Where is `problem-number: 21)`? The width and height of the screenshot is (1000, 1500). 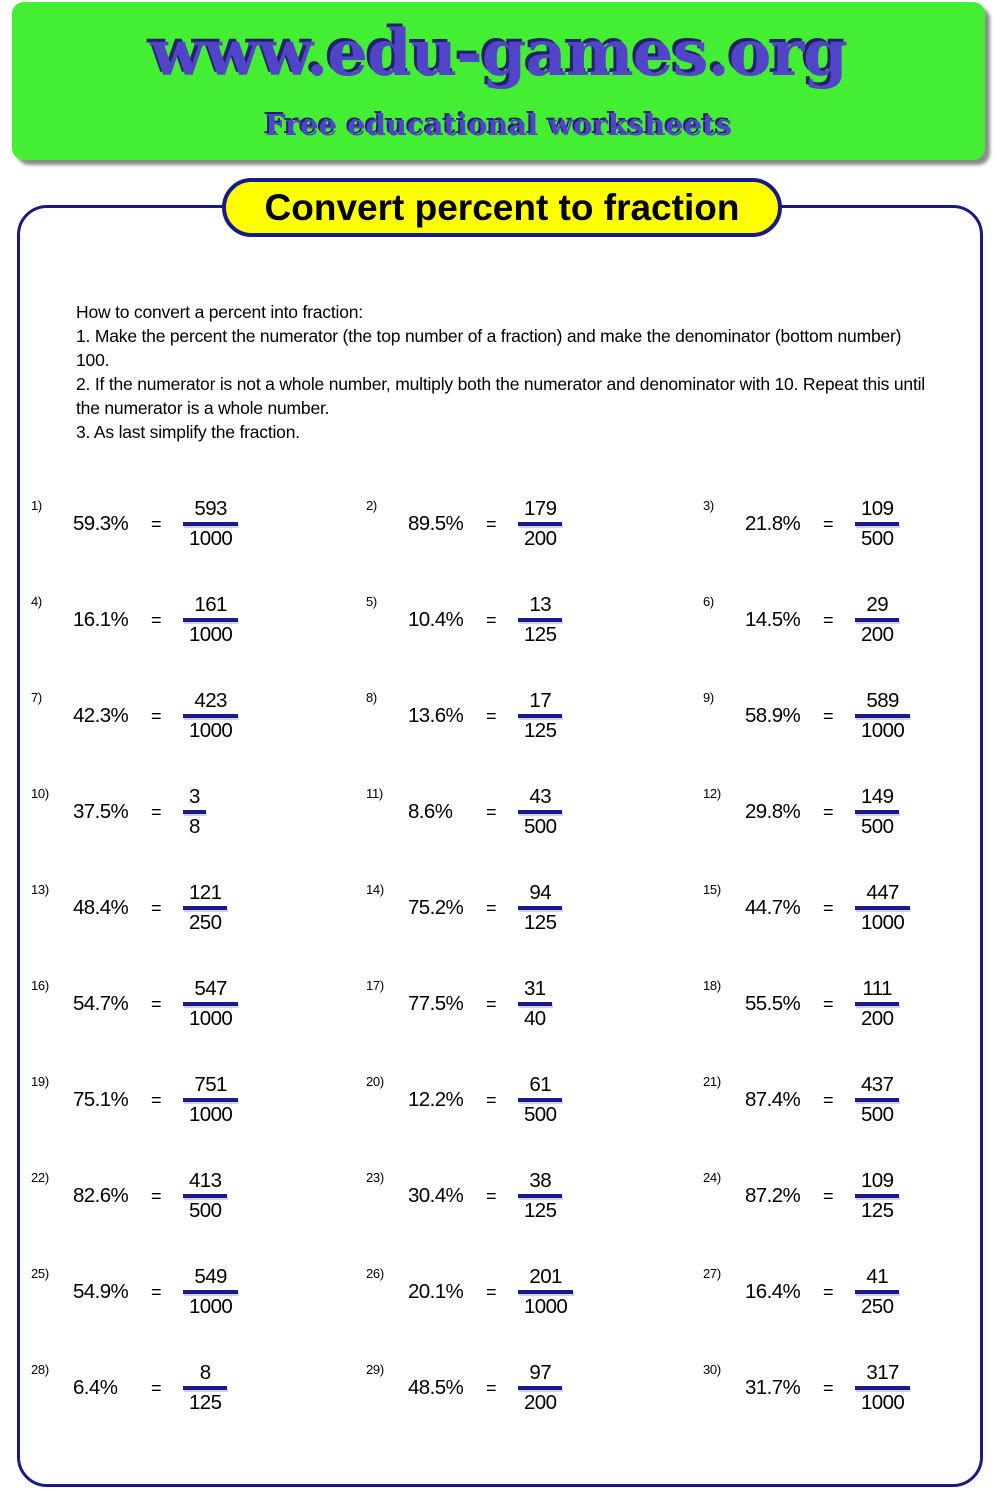 problem-number: 21) is located at coordinates (712, 1081).